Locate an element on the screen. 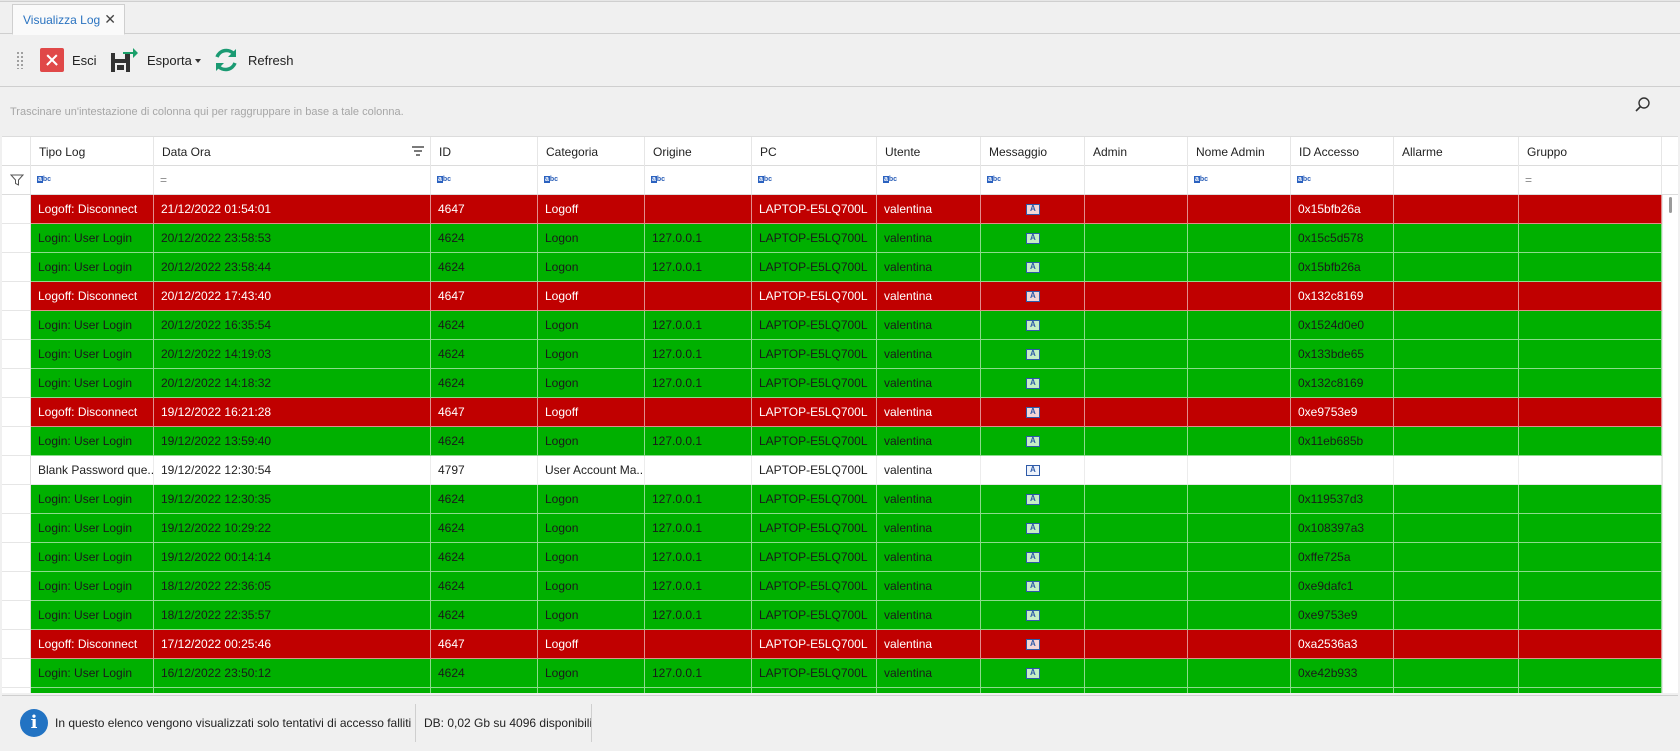  cell-data: 19/12/2022 16:21:28 is located at coordinates (292, 412).